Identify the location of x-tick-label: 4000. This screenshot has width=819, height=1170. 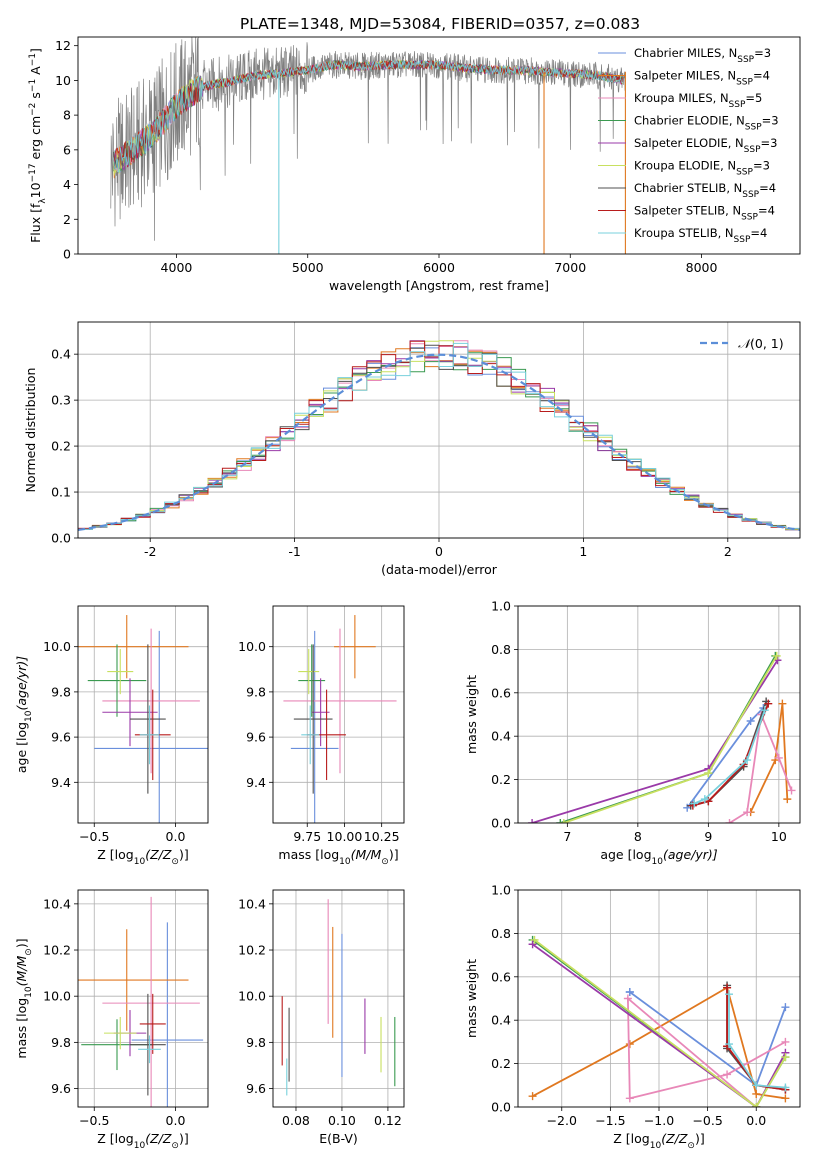
(177, 267).